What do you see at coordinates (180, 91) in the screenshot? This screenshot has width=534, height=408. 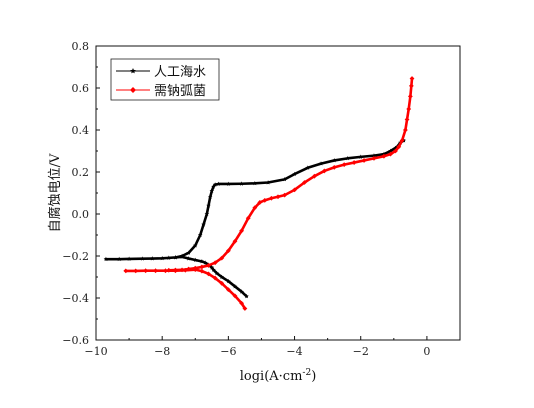 I see `legend-label-vibrio: 需钠弧菌` at bounding box center [180, 91].